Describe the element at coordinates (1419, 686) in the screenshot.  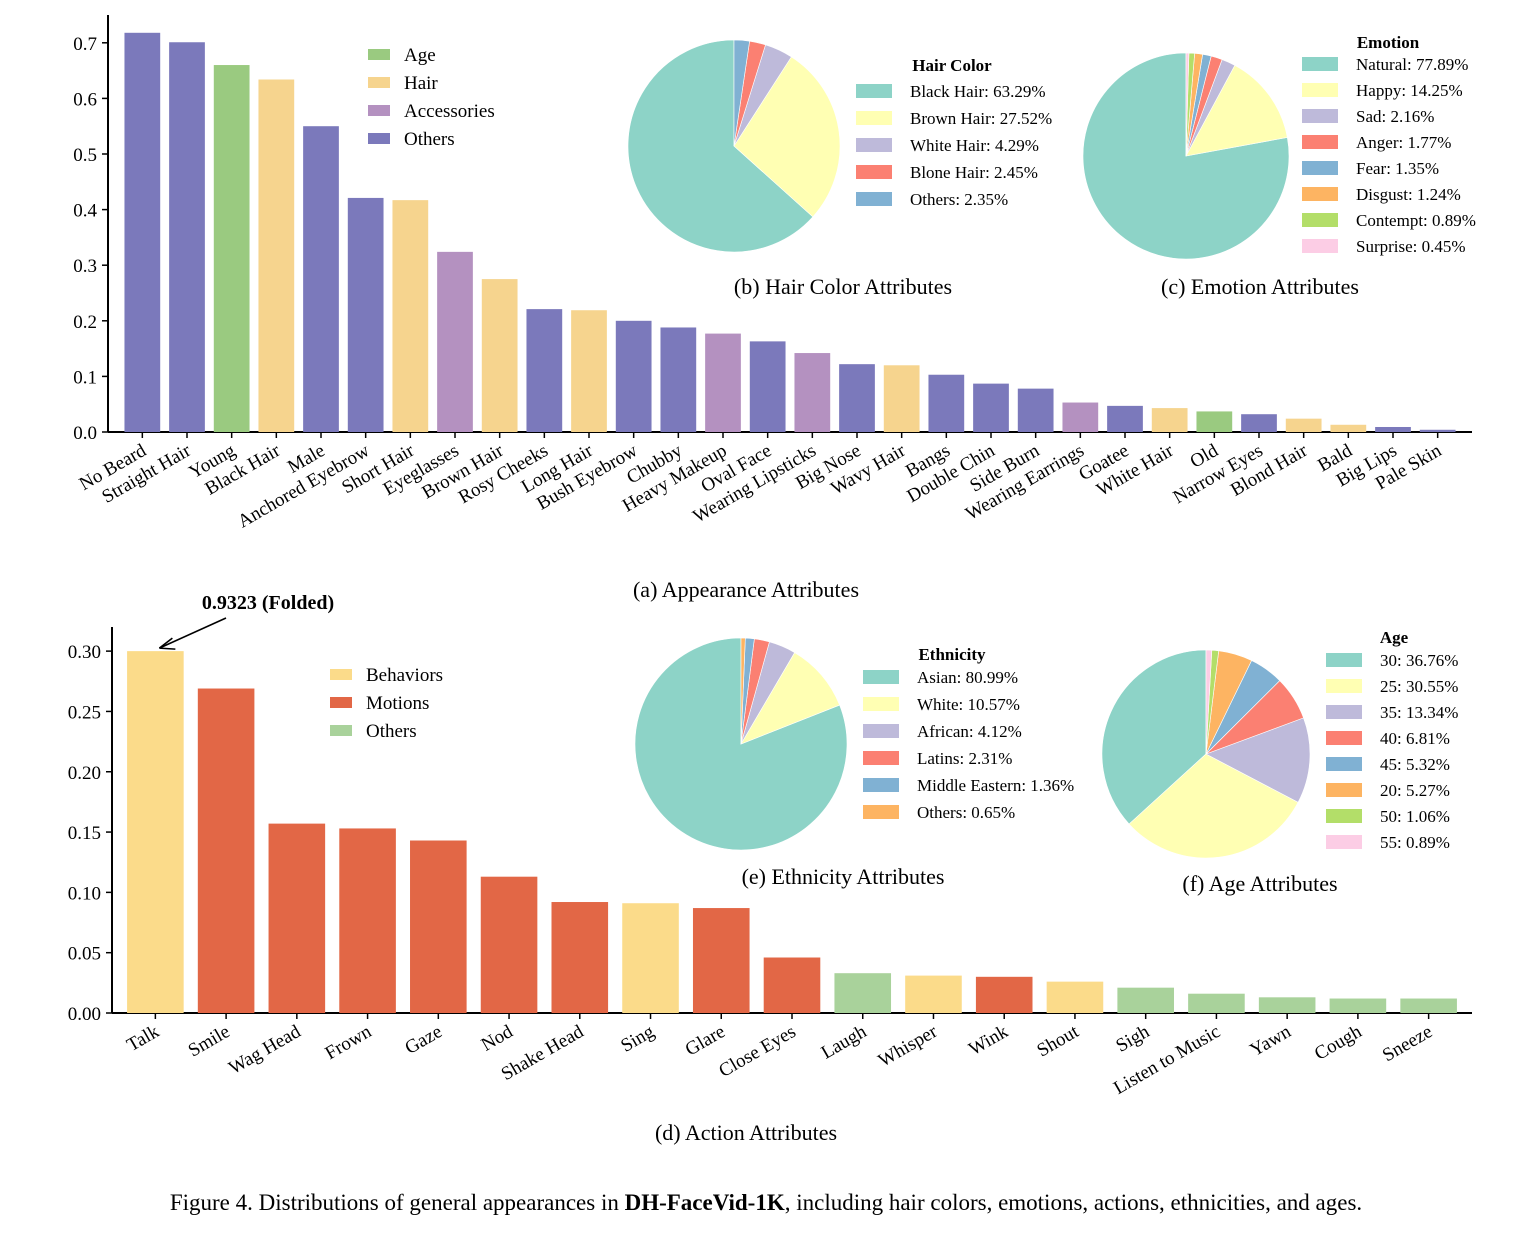
I see `age-legend-label: 25: 30.55%` at that location.